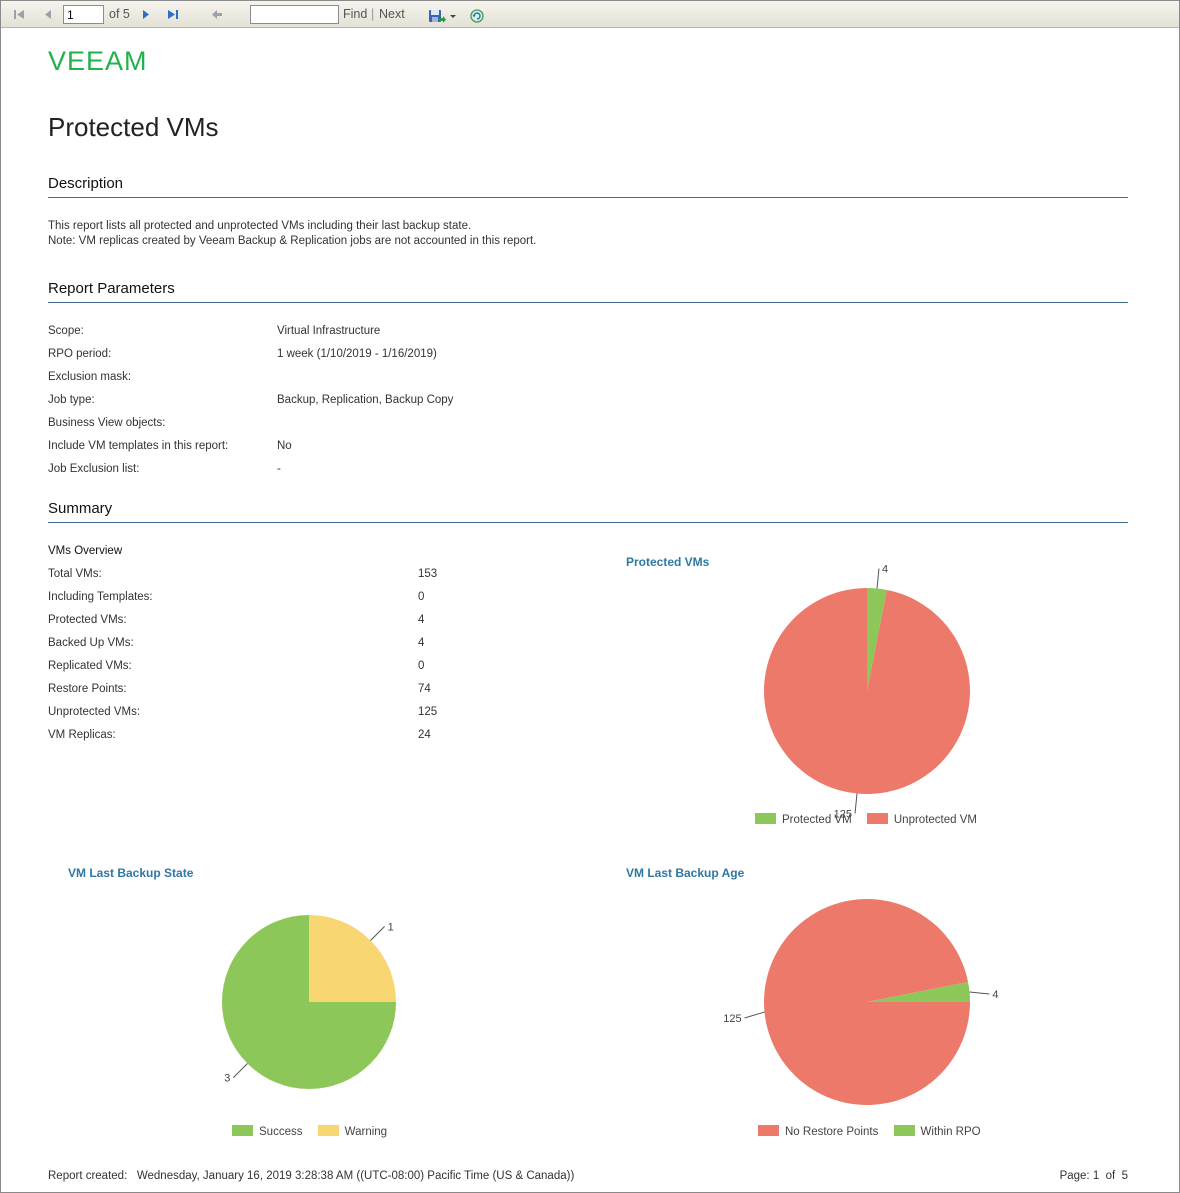 This screenshot has width=1180, height=1193. Describe the element at coordinates (173, 14) in the screenshot. I see `last-page-icon` at that location.